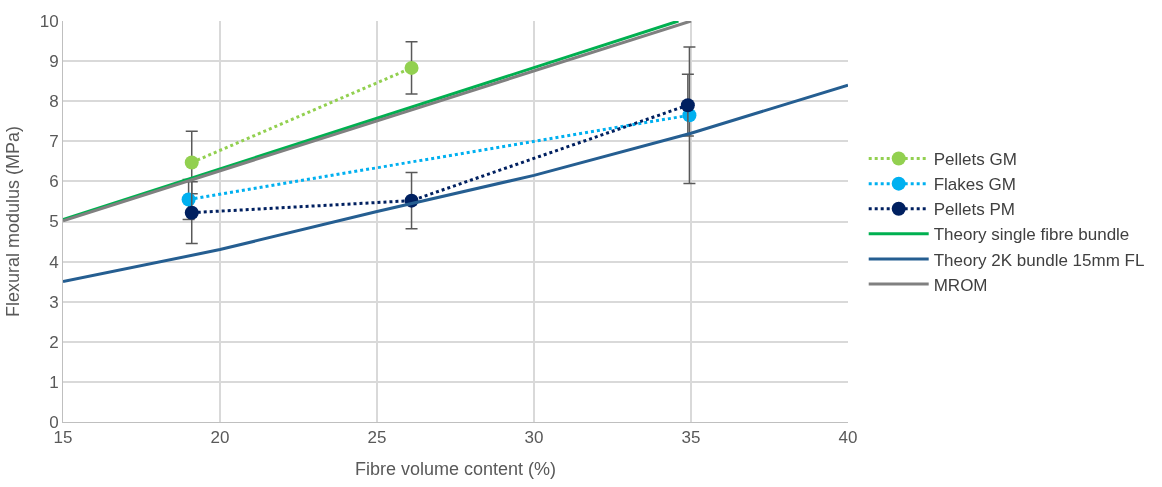  What do you see at coordinates (1039, 260) in the screenshot?
I see `legend-label: Theory 2K bundle 15mm FL` at bounding box center [1039, 260].